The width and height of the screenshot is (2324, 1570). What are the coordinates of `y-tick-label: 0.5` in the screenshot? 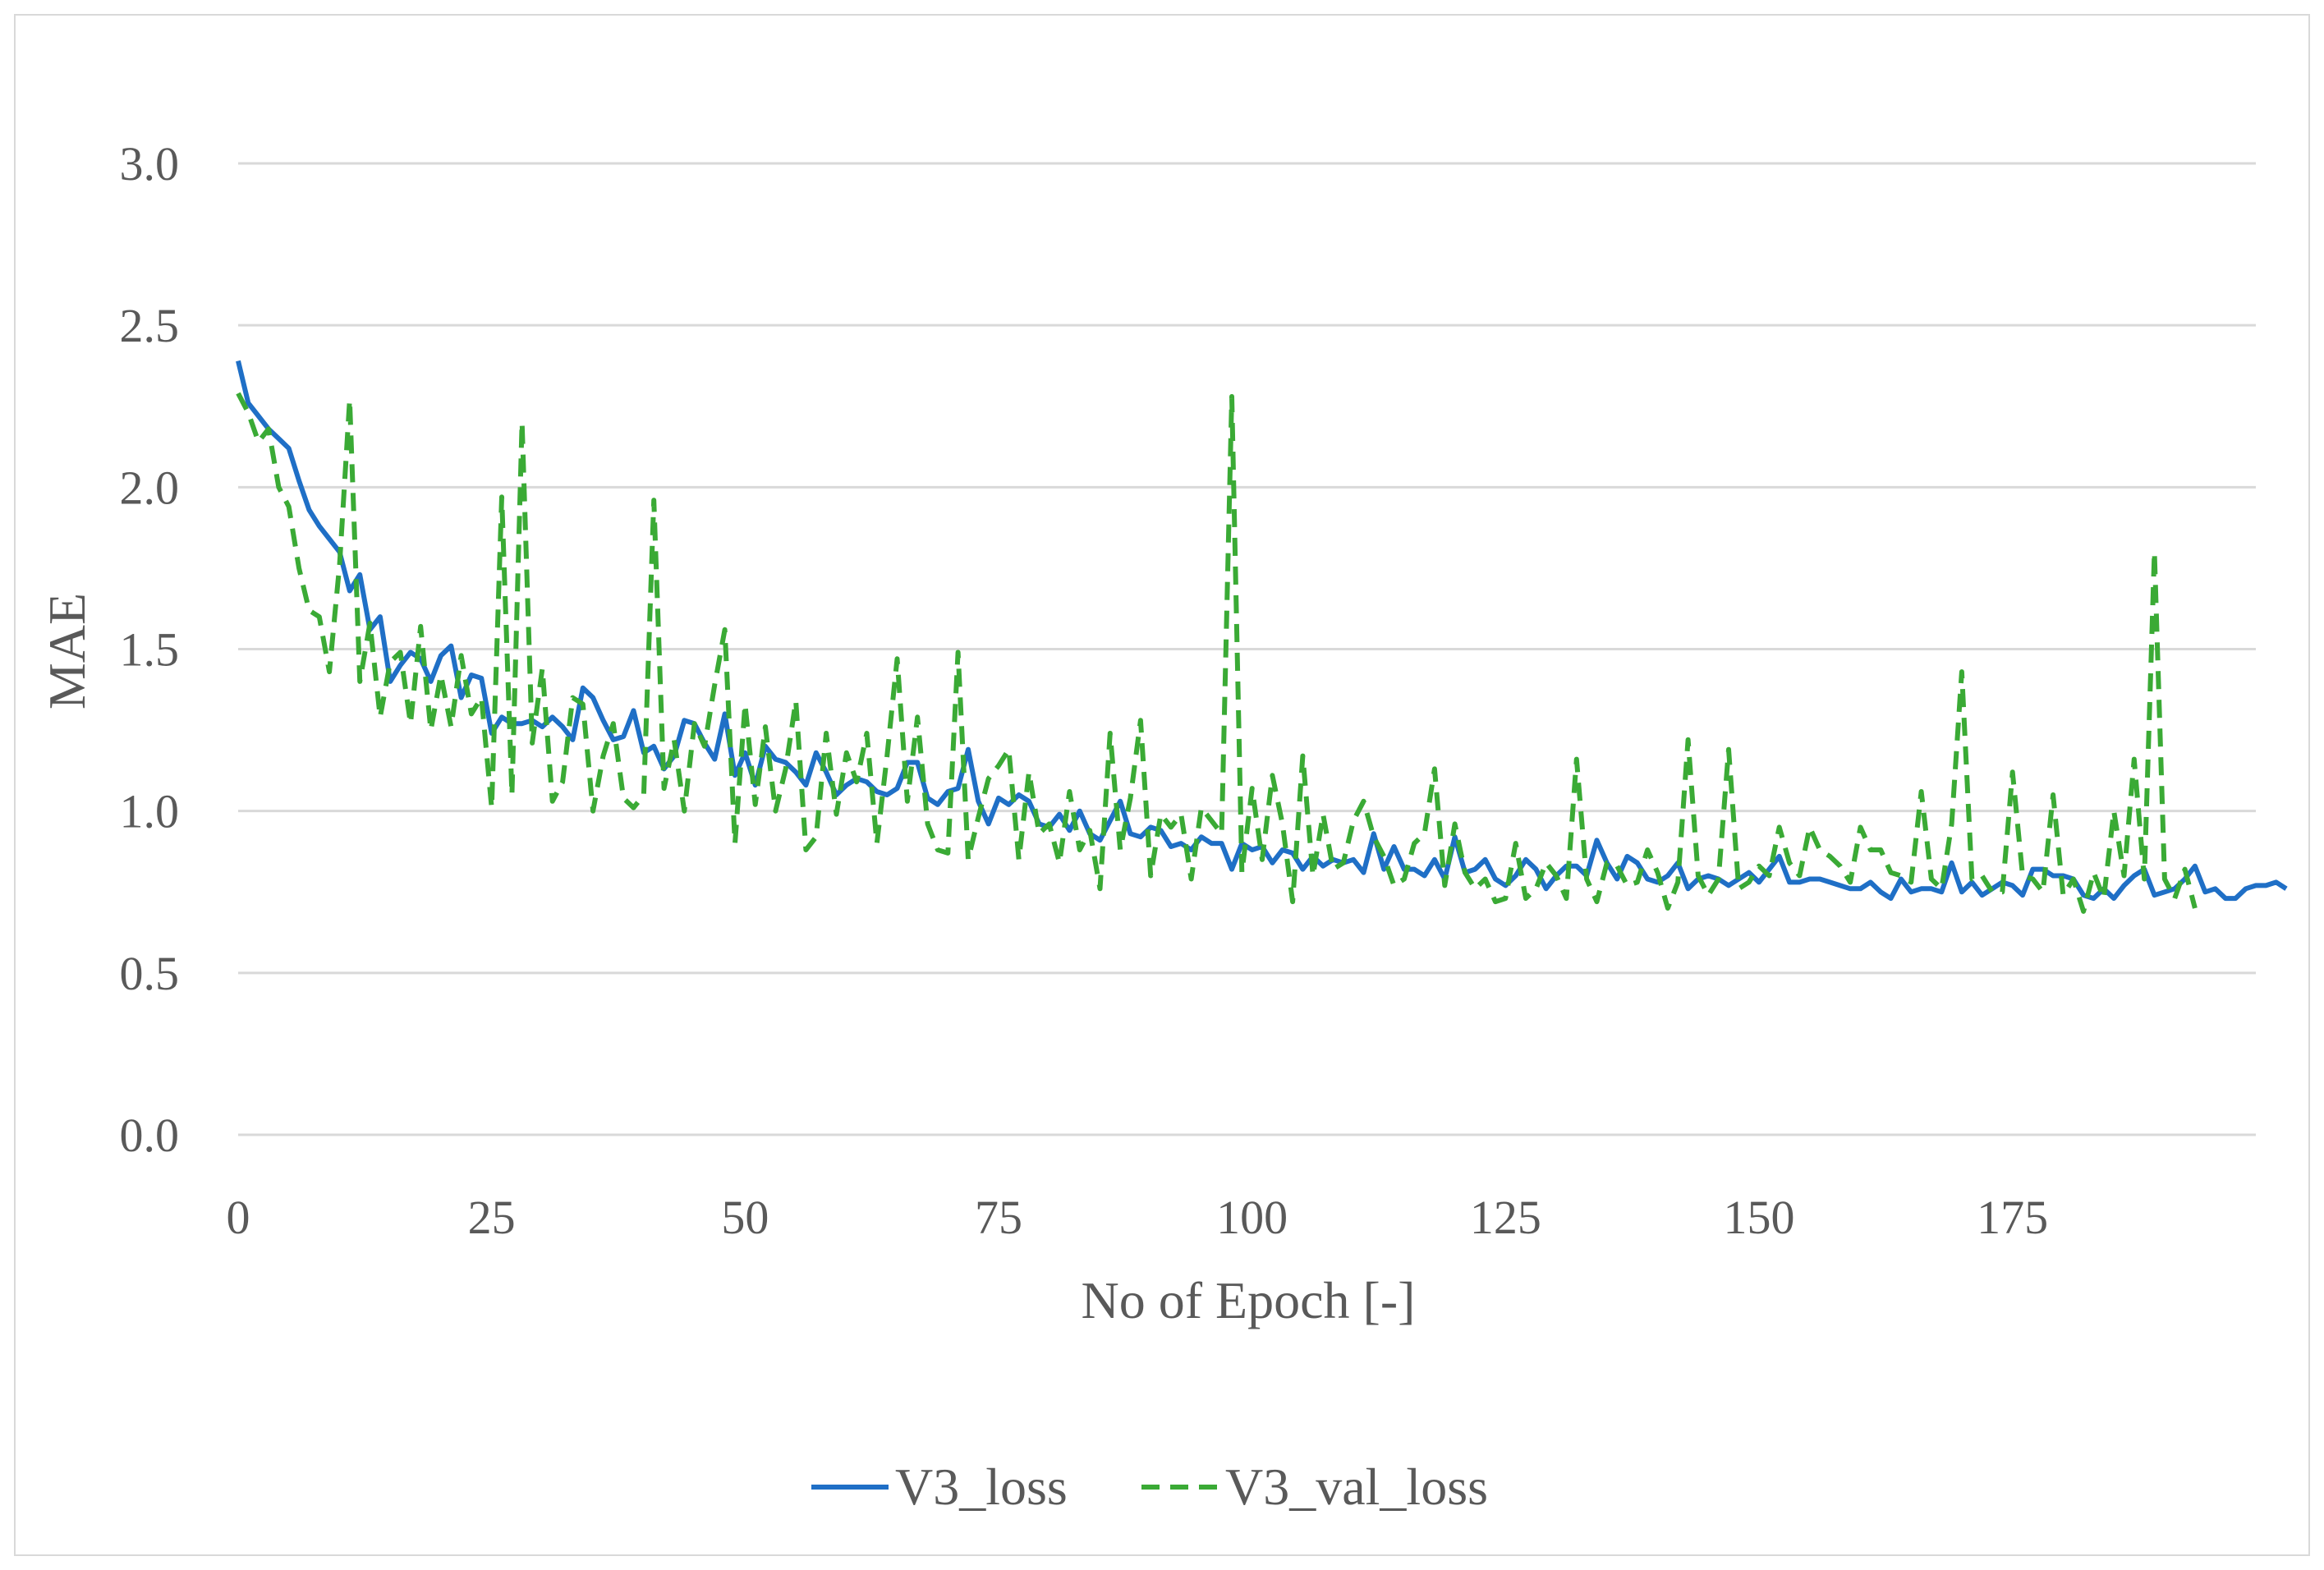 It's located at (150, 973).